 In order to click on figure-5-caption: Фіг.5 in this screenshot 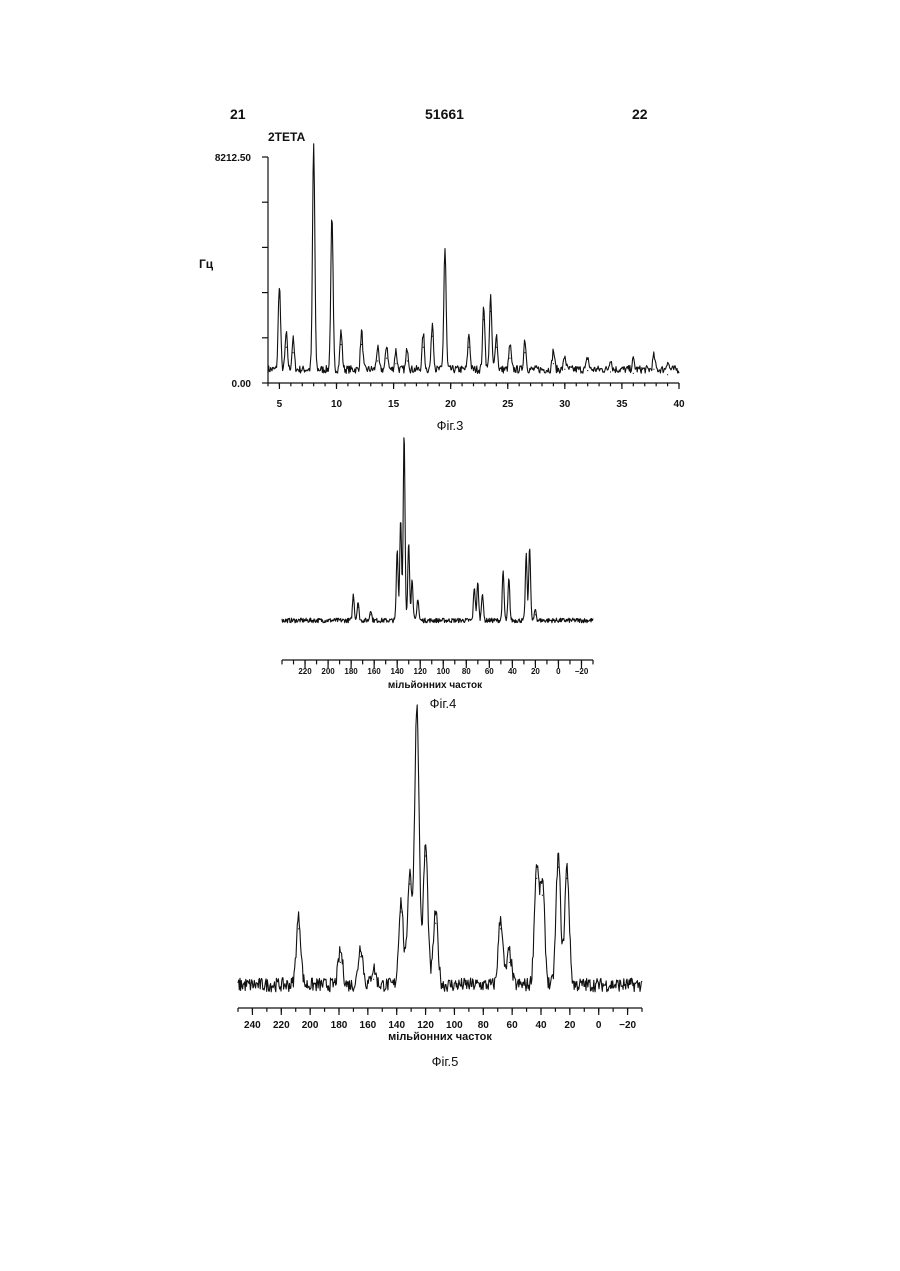, I will do `click(445, 1061)`.